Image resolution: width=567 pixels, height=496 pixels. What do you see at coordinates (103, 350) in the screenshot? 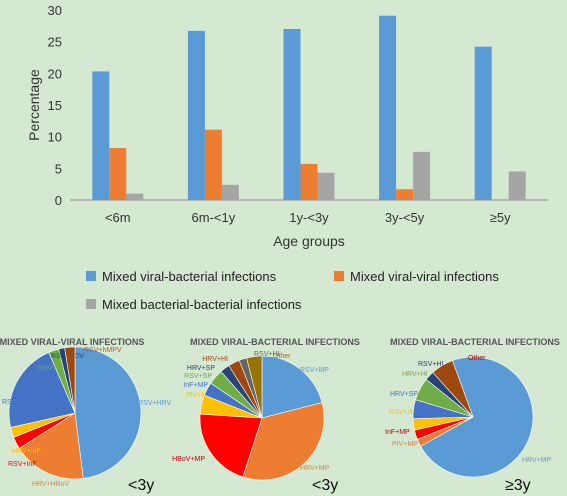
I see `pie-slice-label: RSV+hMPV` at bounding box center [103, 350].